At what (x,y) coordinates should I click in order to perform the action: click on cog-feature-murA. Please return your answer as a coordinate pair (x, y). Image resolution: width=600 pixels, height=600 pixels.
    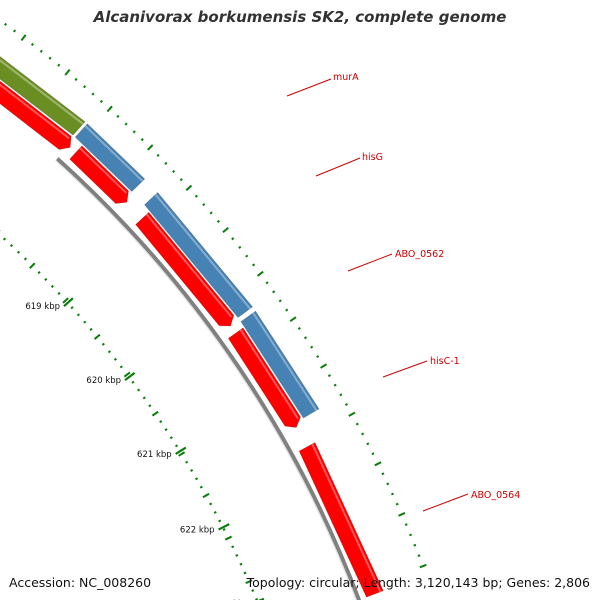
    Looking at the image, I should click on (43, 74).